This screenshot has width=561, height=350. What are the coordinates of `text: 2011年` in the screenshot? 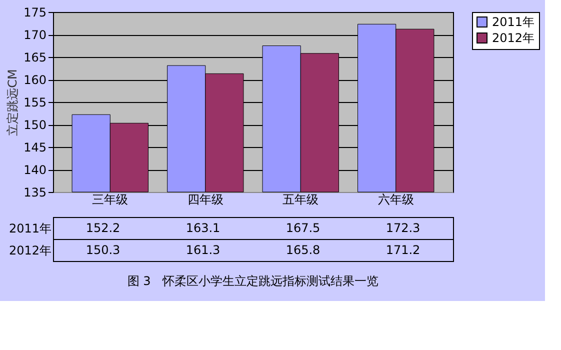 It's located at (30, 229).